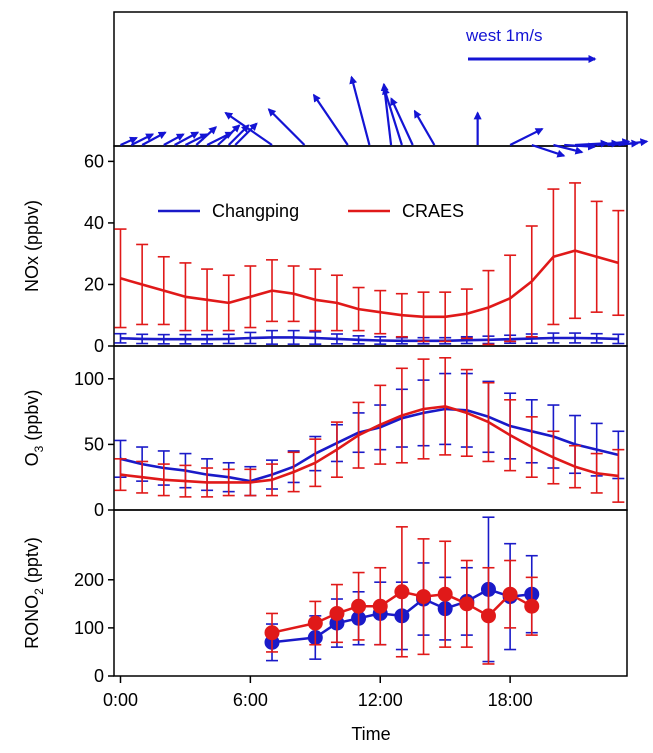  I want to click on o3-y-axis-title: O3 (ppbv), so click(34, 428).